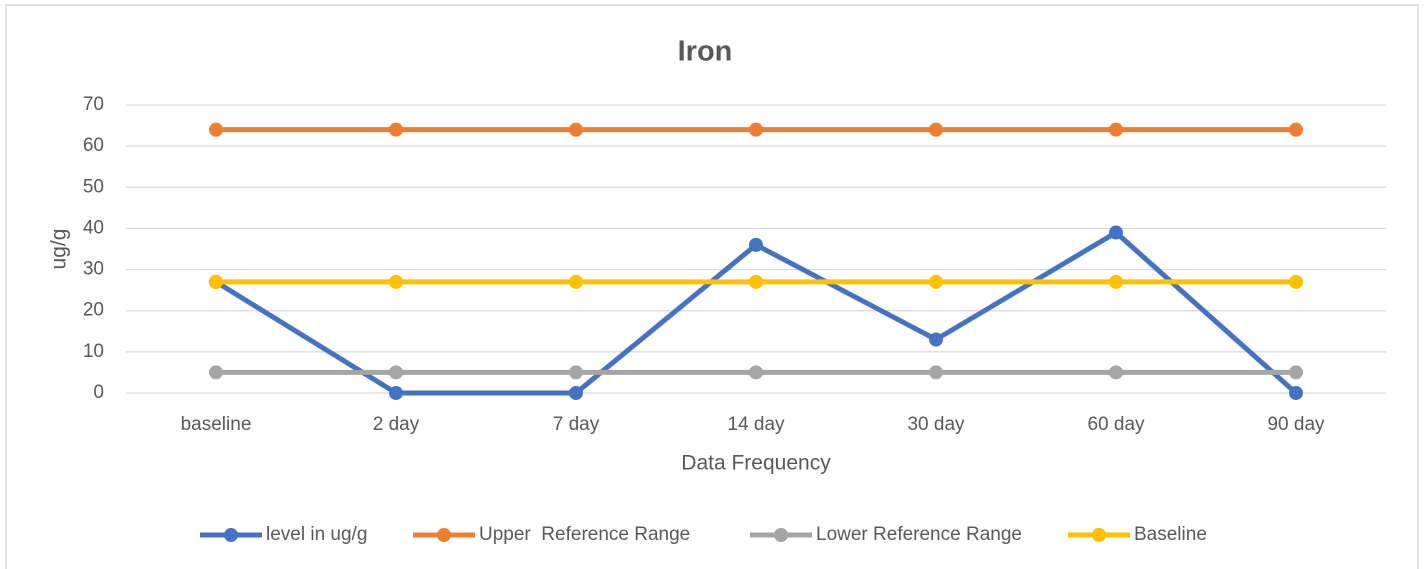  Describe the element at coordinates (93, 227) in the screenshot. I see `y-tick-label: 40` at that location.